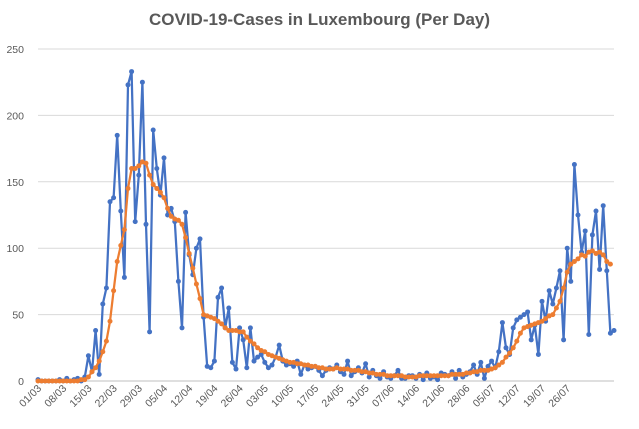 This screenshot has height=429, width=639. What do you see at coordinates (408, 396) in the screenshot?
I see `x-tick-label: 14/06` at bounding box center [408, 396].